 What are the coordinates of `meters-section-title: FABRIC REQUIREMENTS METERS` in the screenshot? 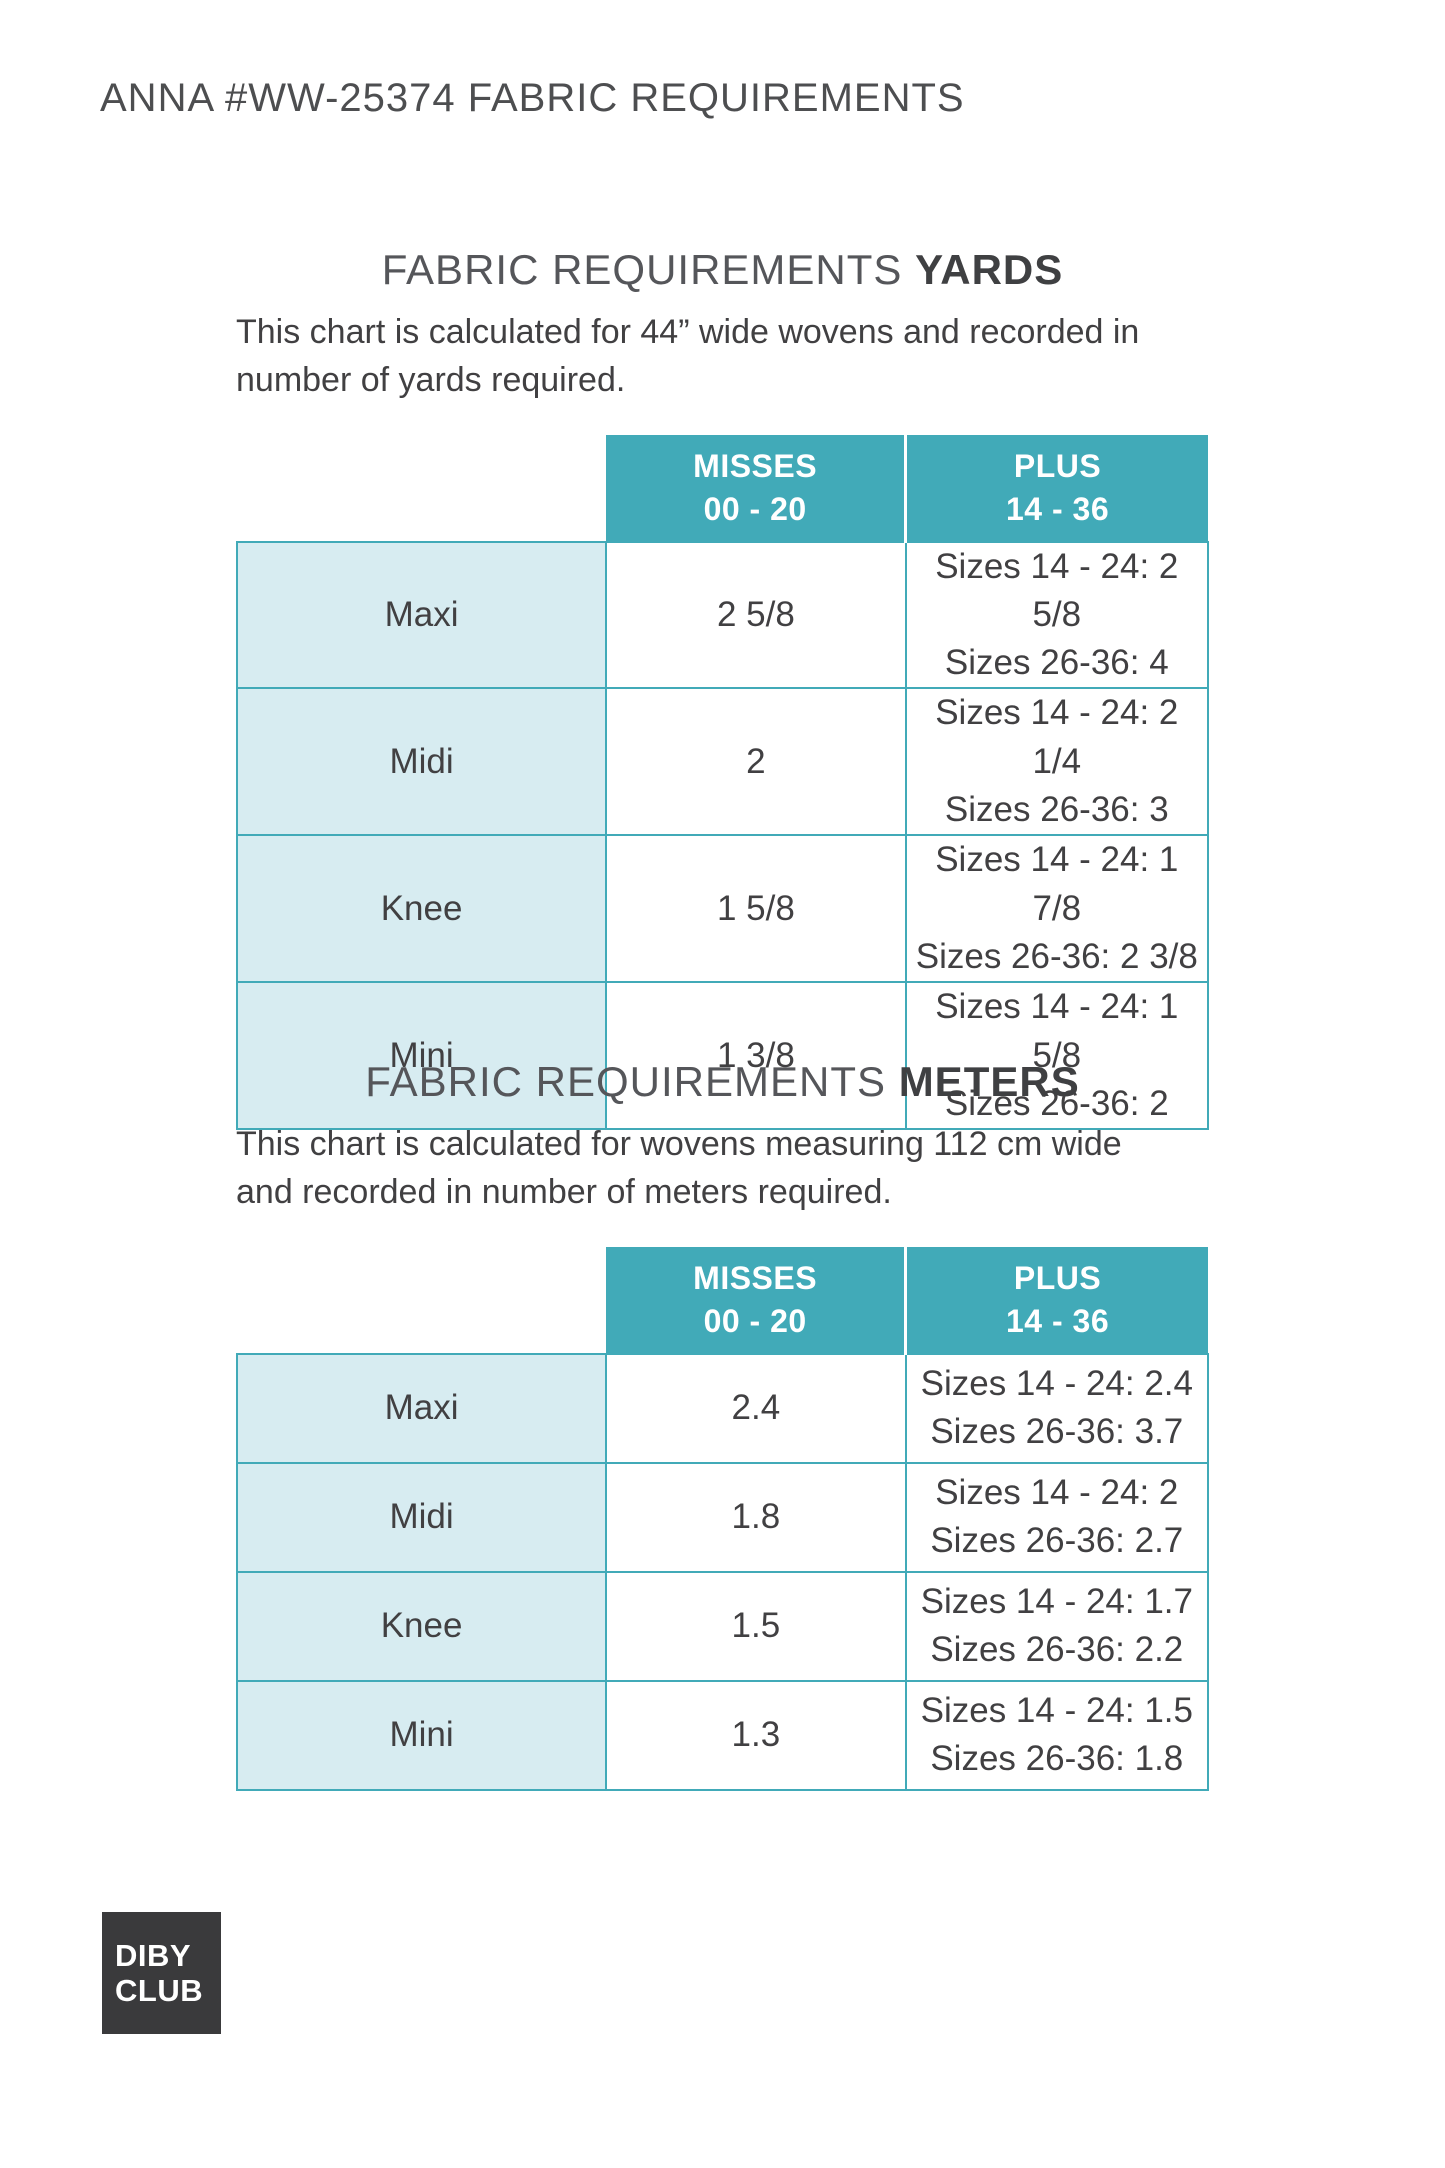 It's located at (722, 1082).